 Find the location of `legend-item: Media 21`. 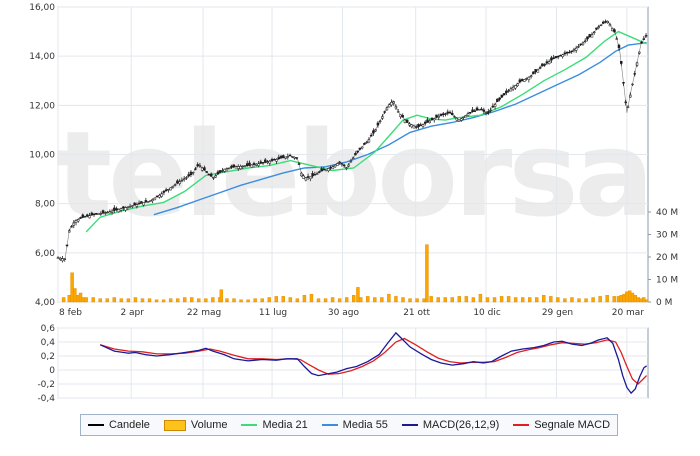

legend-item: Media 21 is located at coordinates (274, 425).